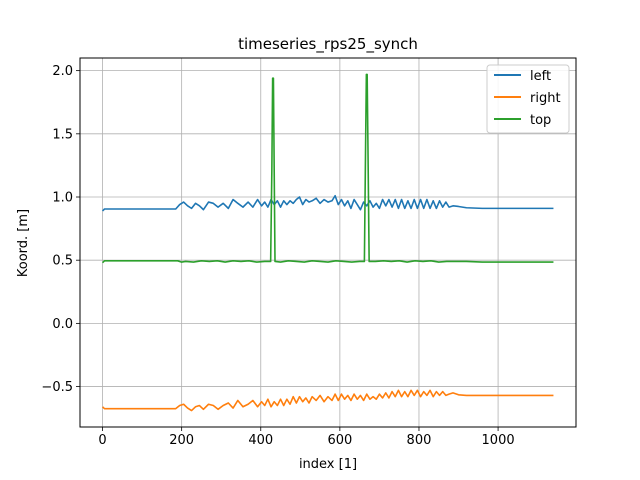 Image resolution: width=640 pixels, height=480 pixels. What do you see at coordinates (306, 437) in the screenshot?
I see `x-axis: 0 200 400 600 800 1000` at bounding box center [306, 437].